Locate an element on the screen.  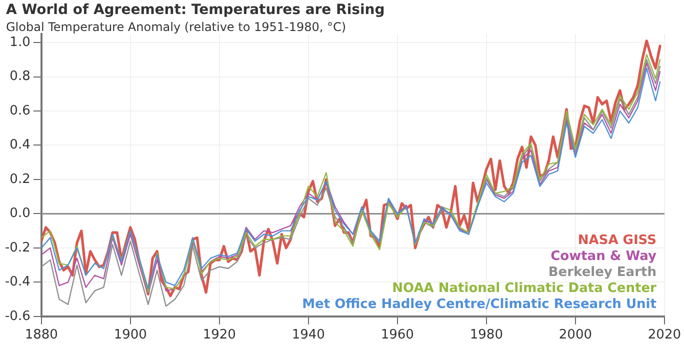
text: Cowtan & Way is located at coordinates (603, 256).